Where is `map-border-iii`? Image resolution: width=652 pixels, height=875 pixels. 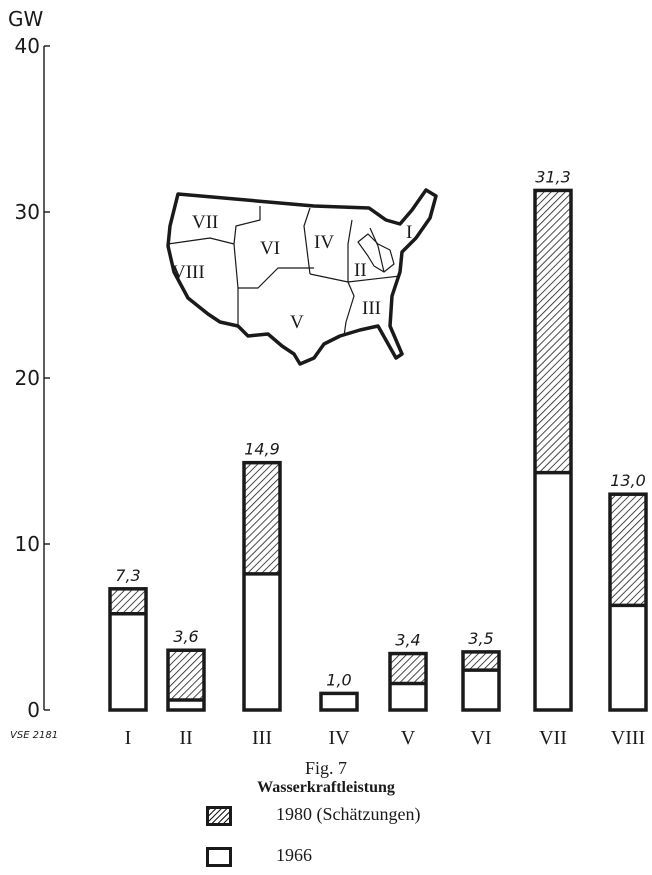
map-border-iii is located at coordinates (349, 309).